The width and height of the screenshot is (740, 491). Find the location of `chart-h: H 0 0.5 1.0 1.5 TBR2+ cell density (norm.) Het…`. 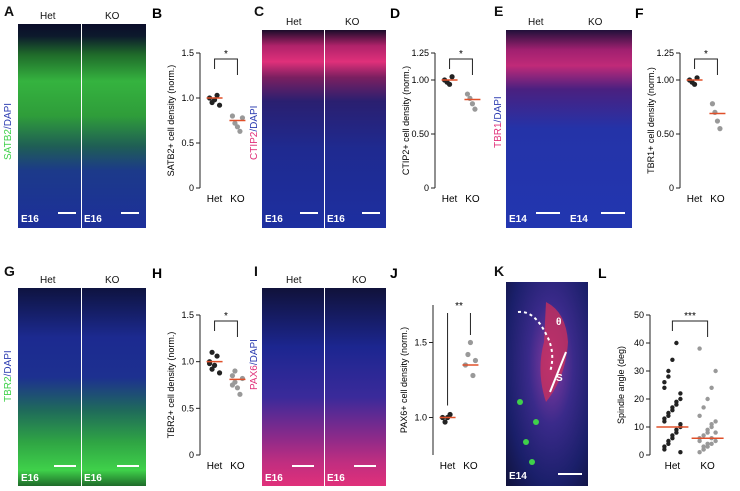

chart-h: H 0 0.5 1.0 1.5 TBR2+ cell density (norm.) Het… is located at coordinates (199, 368).